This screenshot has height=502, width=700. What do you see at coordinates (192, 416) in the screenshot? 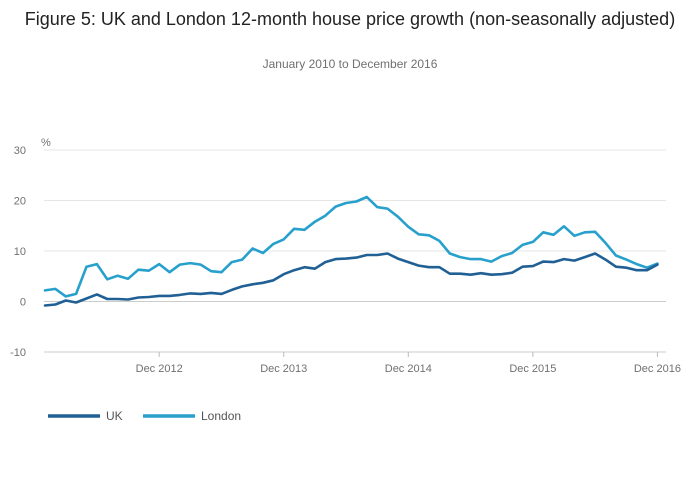
I see `legend-item-london: London` at bounding box center [192, 416].